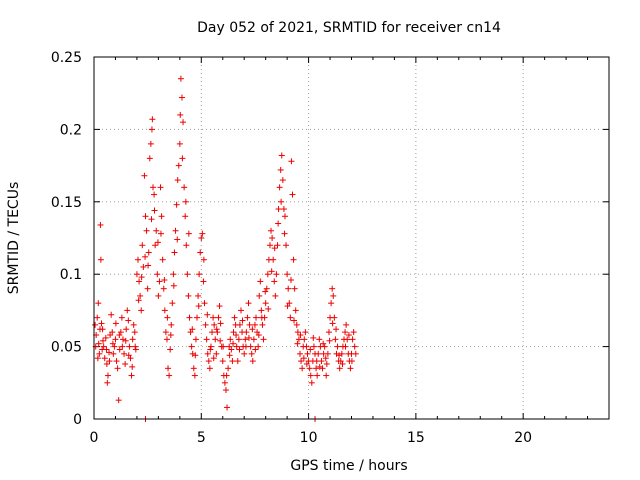  What do you see at coordinates (66, 239) in the screenshot?
I see `y-tick-labels: 0 0.05 0.1 0.15 0.2 0.25` at bounding box center [66, 239].